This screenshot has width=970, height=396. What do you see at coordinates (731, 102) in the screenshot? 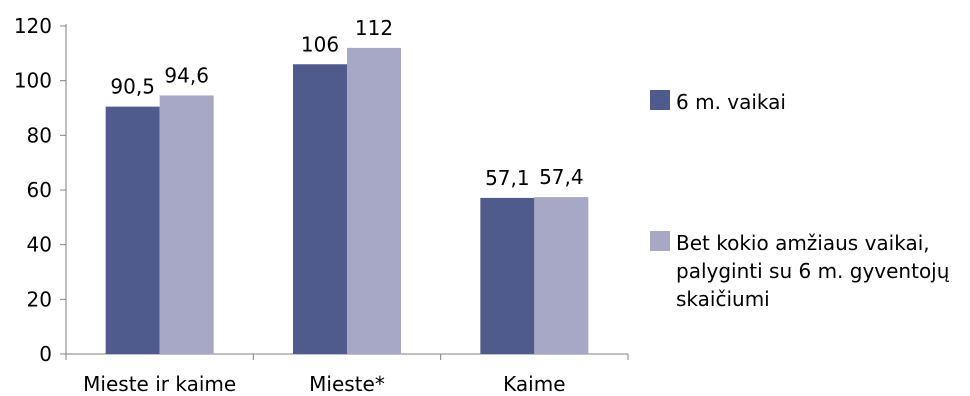
I see `legend-label-6m-vaikai: 6 m. vaikai` at bounding box center [731, 102].